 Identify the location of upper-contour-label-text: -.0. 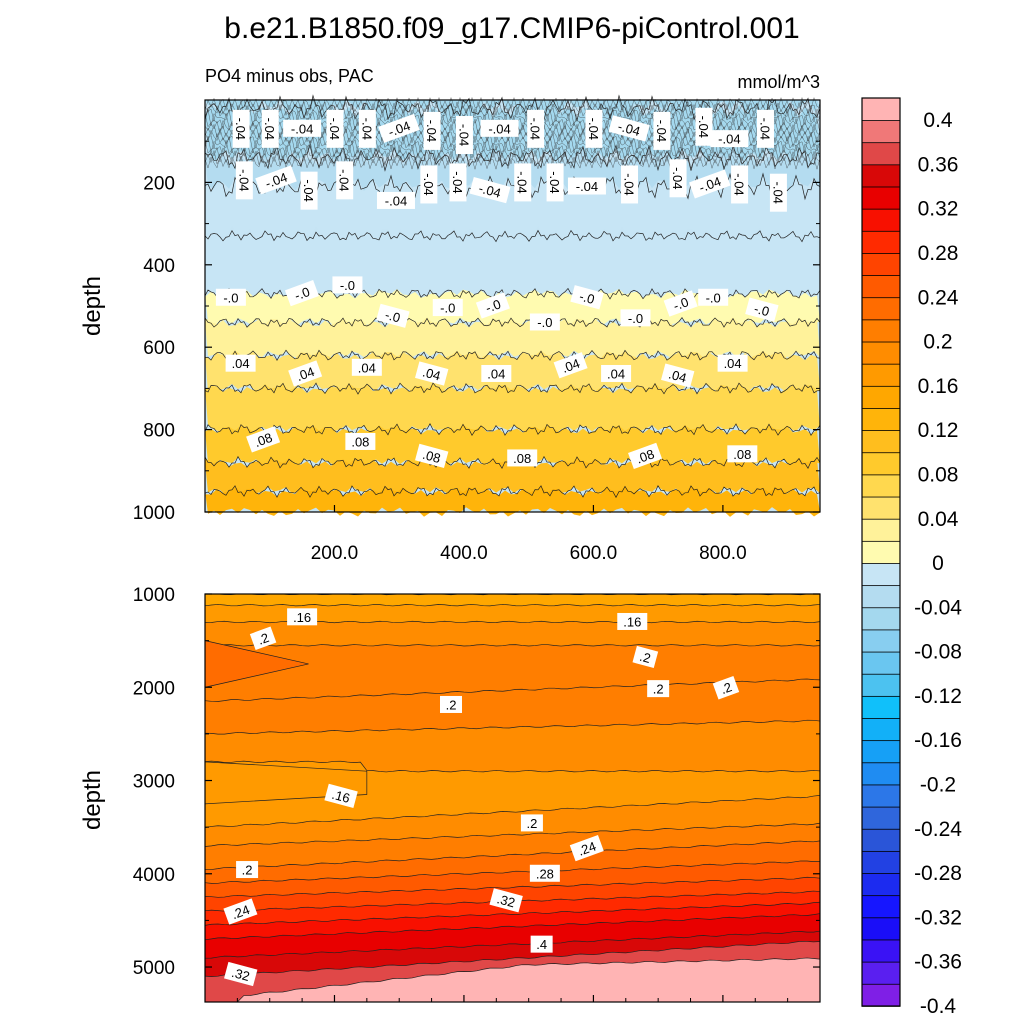
(347, 285).